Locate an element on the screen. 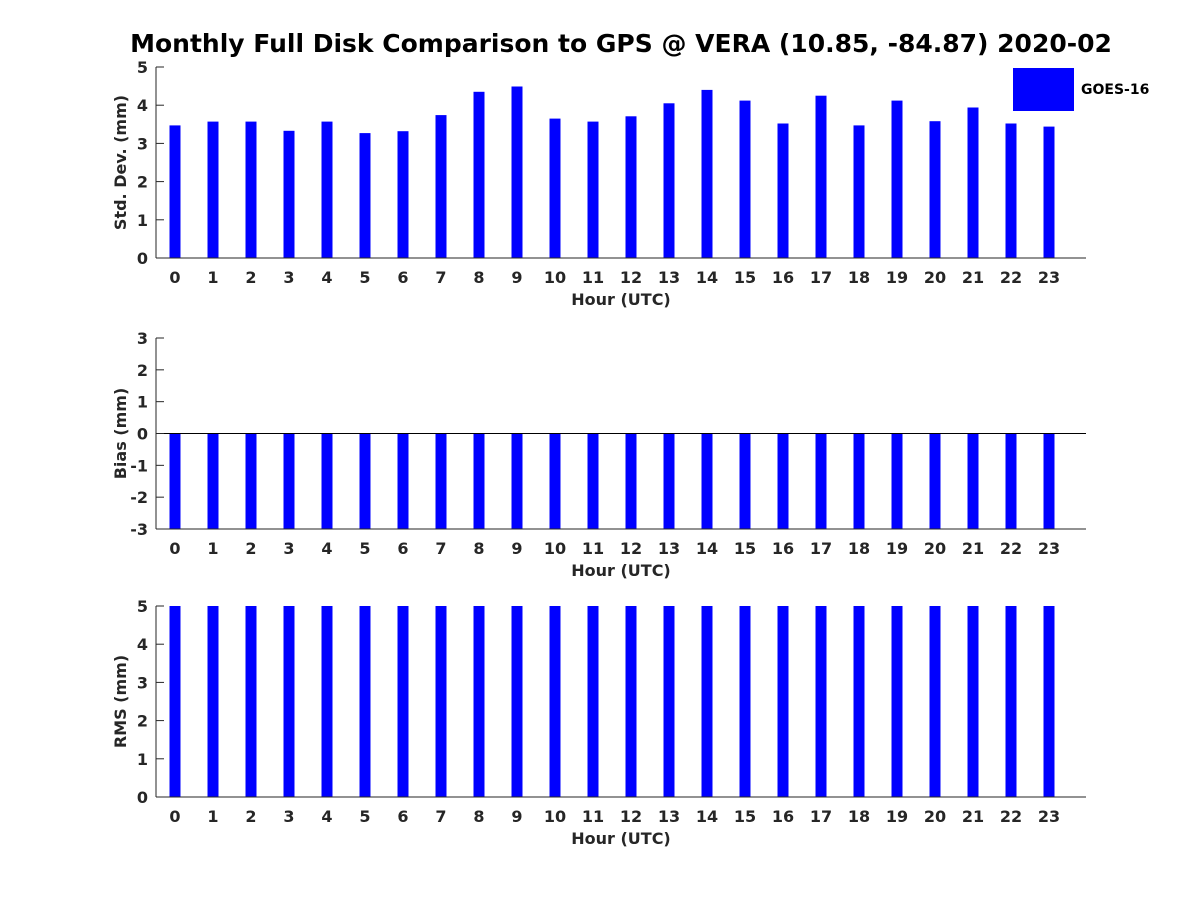  y-tick-label: 5 is located at coordinates (142, 606).